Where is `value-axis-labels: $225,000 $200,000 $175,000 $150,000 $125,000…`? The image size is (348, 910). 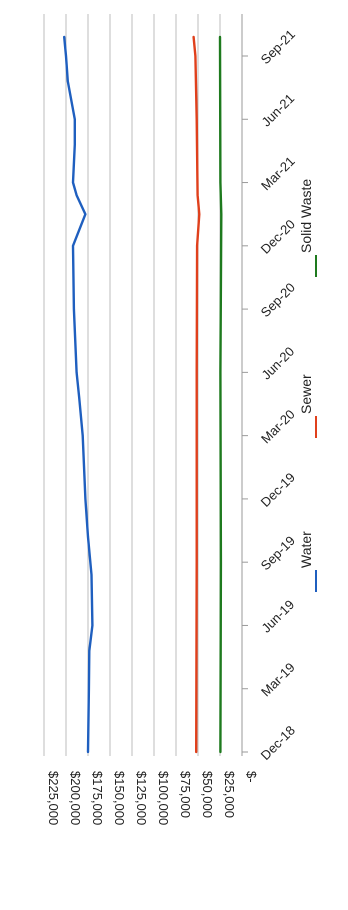
value-axis-labels: $225,000 $200,000 $175,000 $150,000 $125,000… is located at coordinates (152, 798).